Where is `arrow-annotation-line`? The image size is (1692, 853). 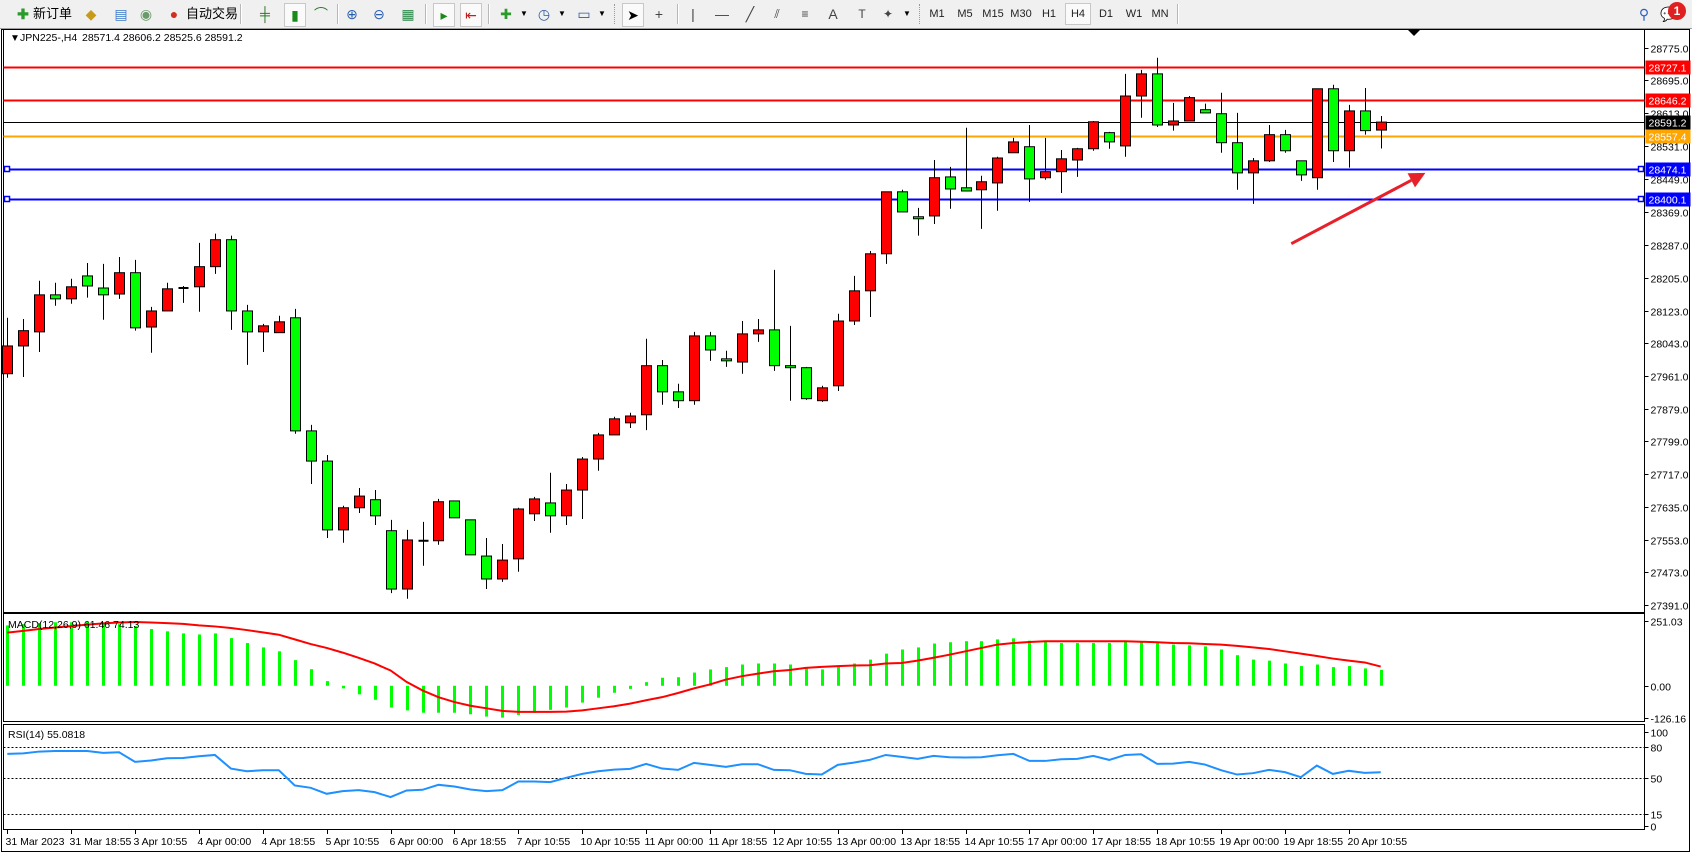 arrow-annotation-line is located at coordinates (1351, 212).